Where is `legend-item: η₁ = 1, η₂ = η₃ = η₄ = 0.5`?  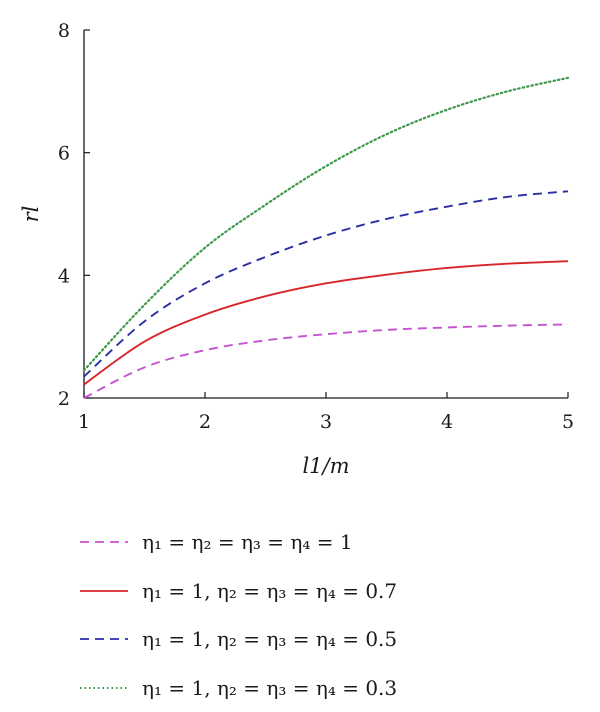 legend-item: η₁ = 1, η₂ = η₃ = η₄ = 0.5 is located at coordinates (328, 639).